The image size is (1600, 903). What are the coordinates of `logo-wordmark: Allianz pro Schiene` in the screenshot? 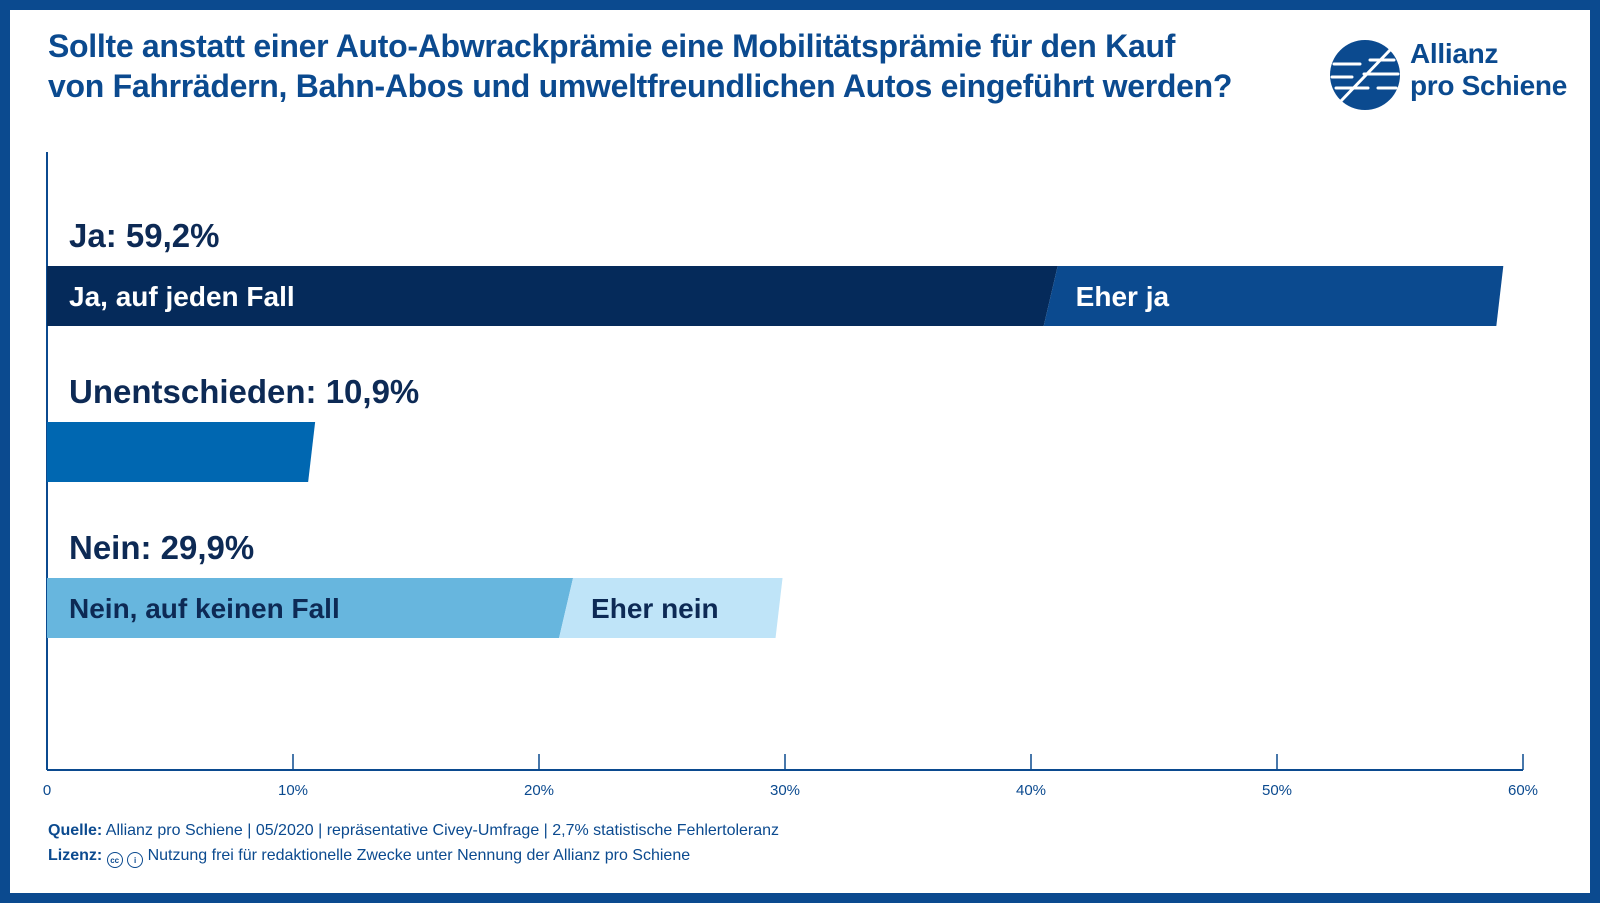 It's located at (1488, 70).